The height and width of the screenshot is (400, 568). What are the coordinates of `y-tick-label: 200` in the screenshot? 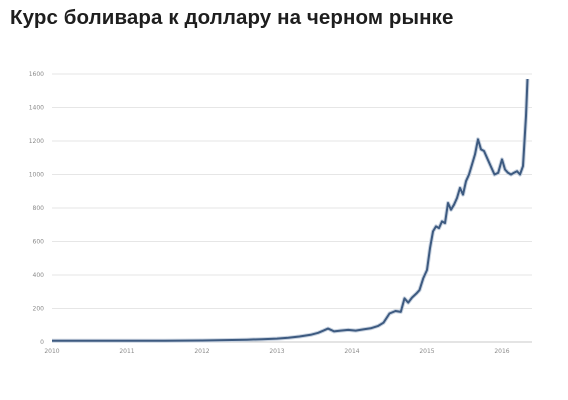 It's located at (39, 309).